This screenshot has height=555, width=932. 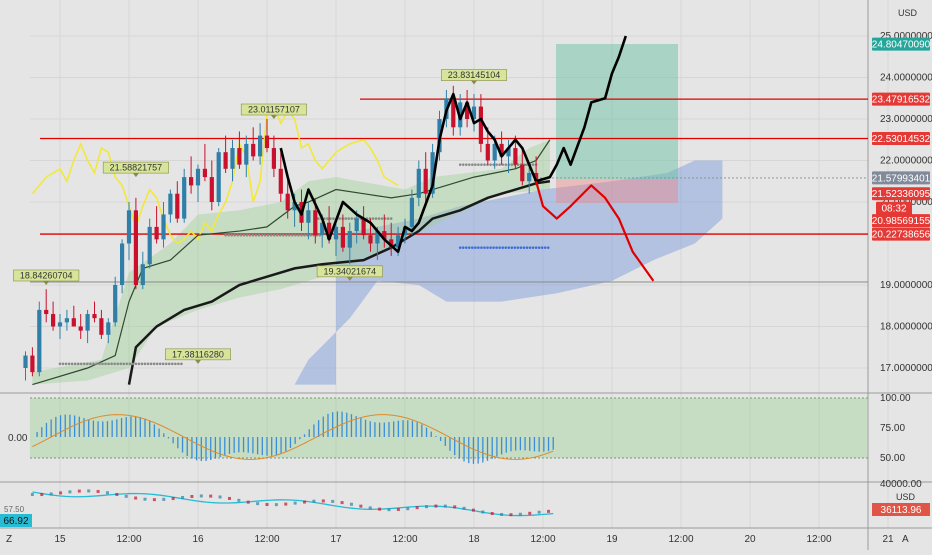 I want to click on axis-left-letter: Z, so click(x=9, y=539).